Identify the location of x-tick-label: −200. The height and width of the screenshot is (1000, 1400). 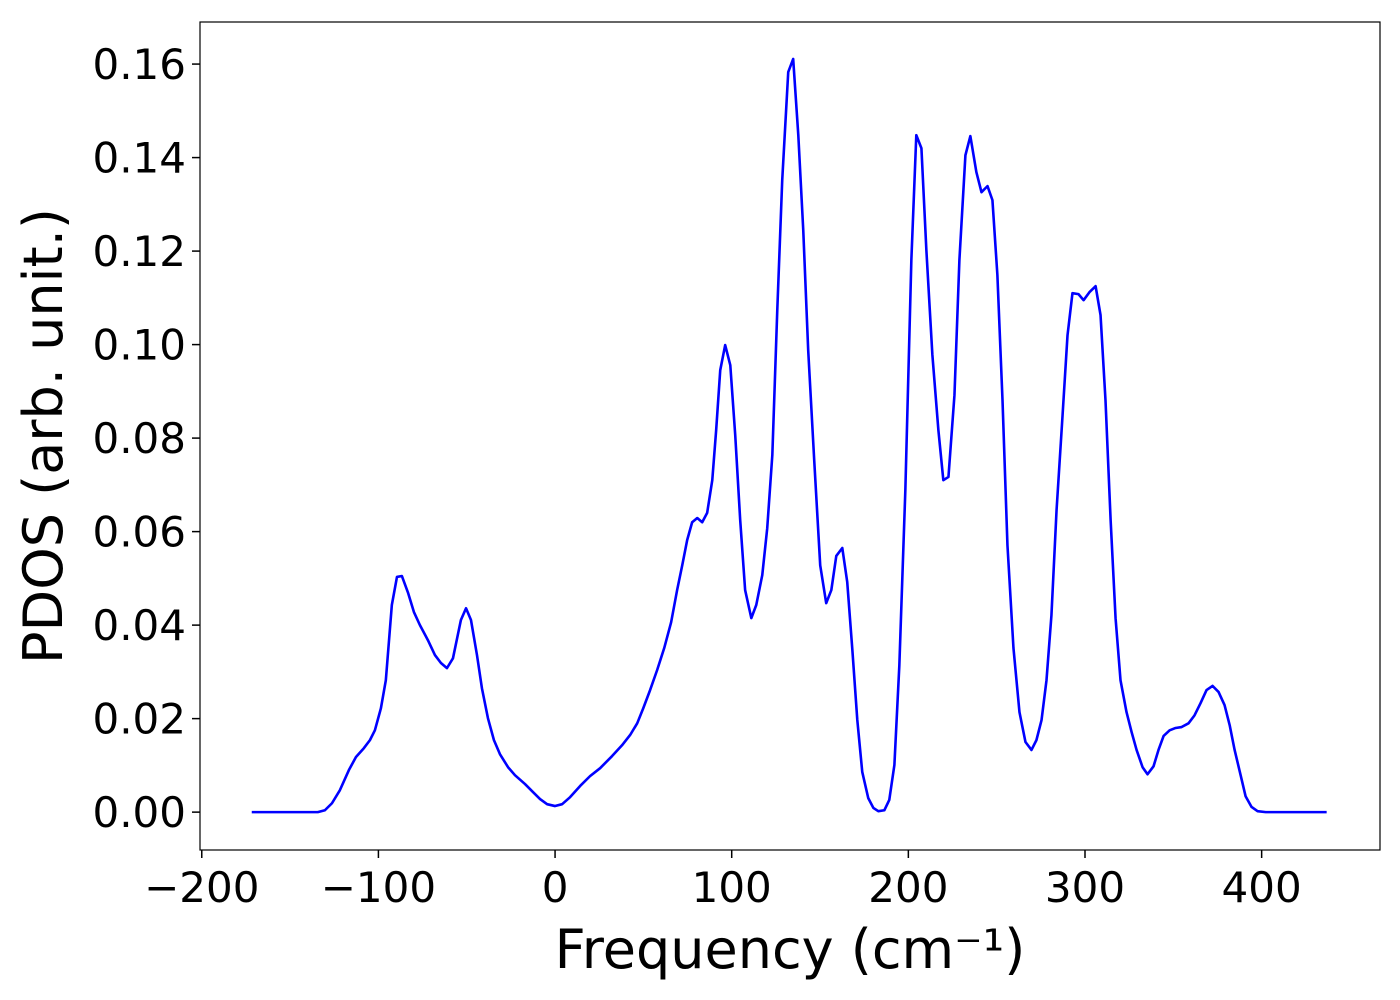
(201, 887).